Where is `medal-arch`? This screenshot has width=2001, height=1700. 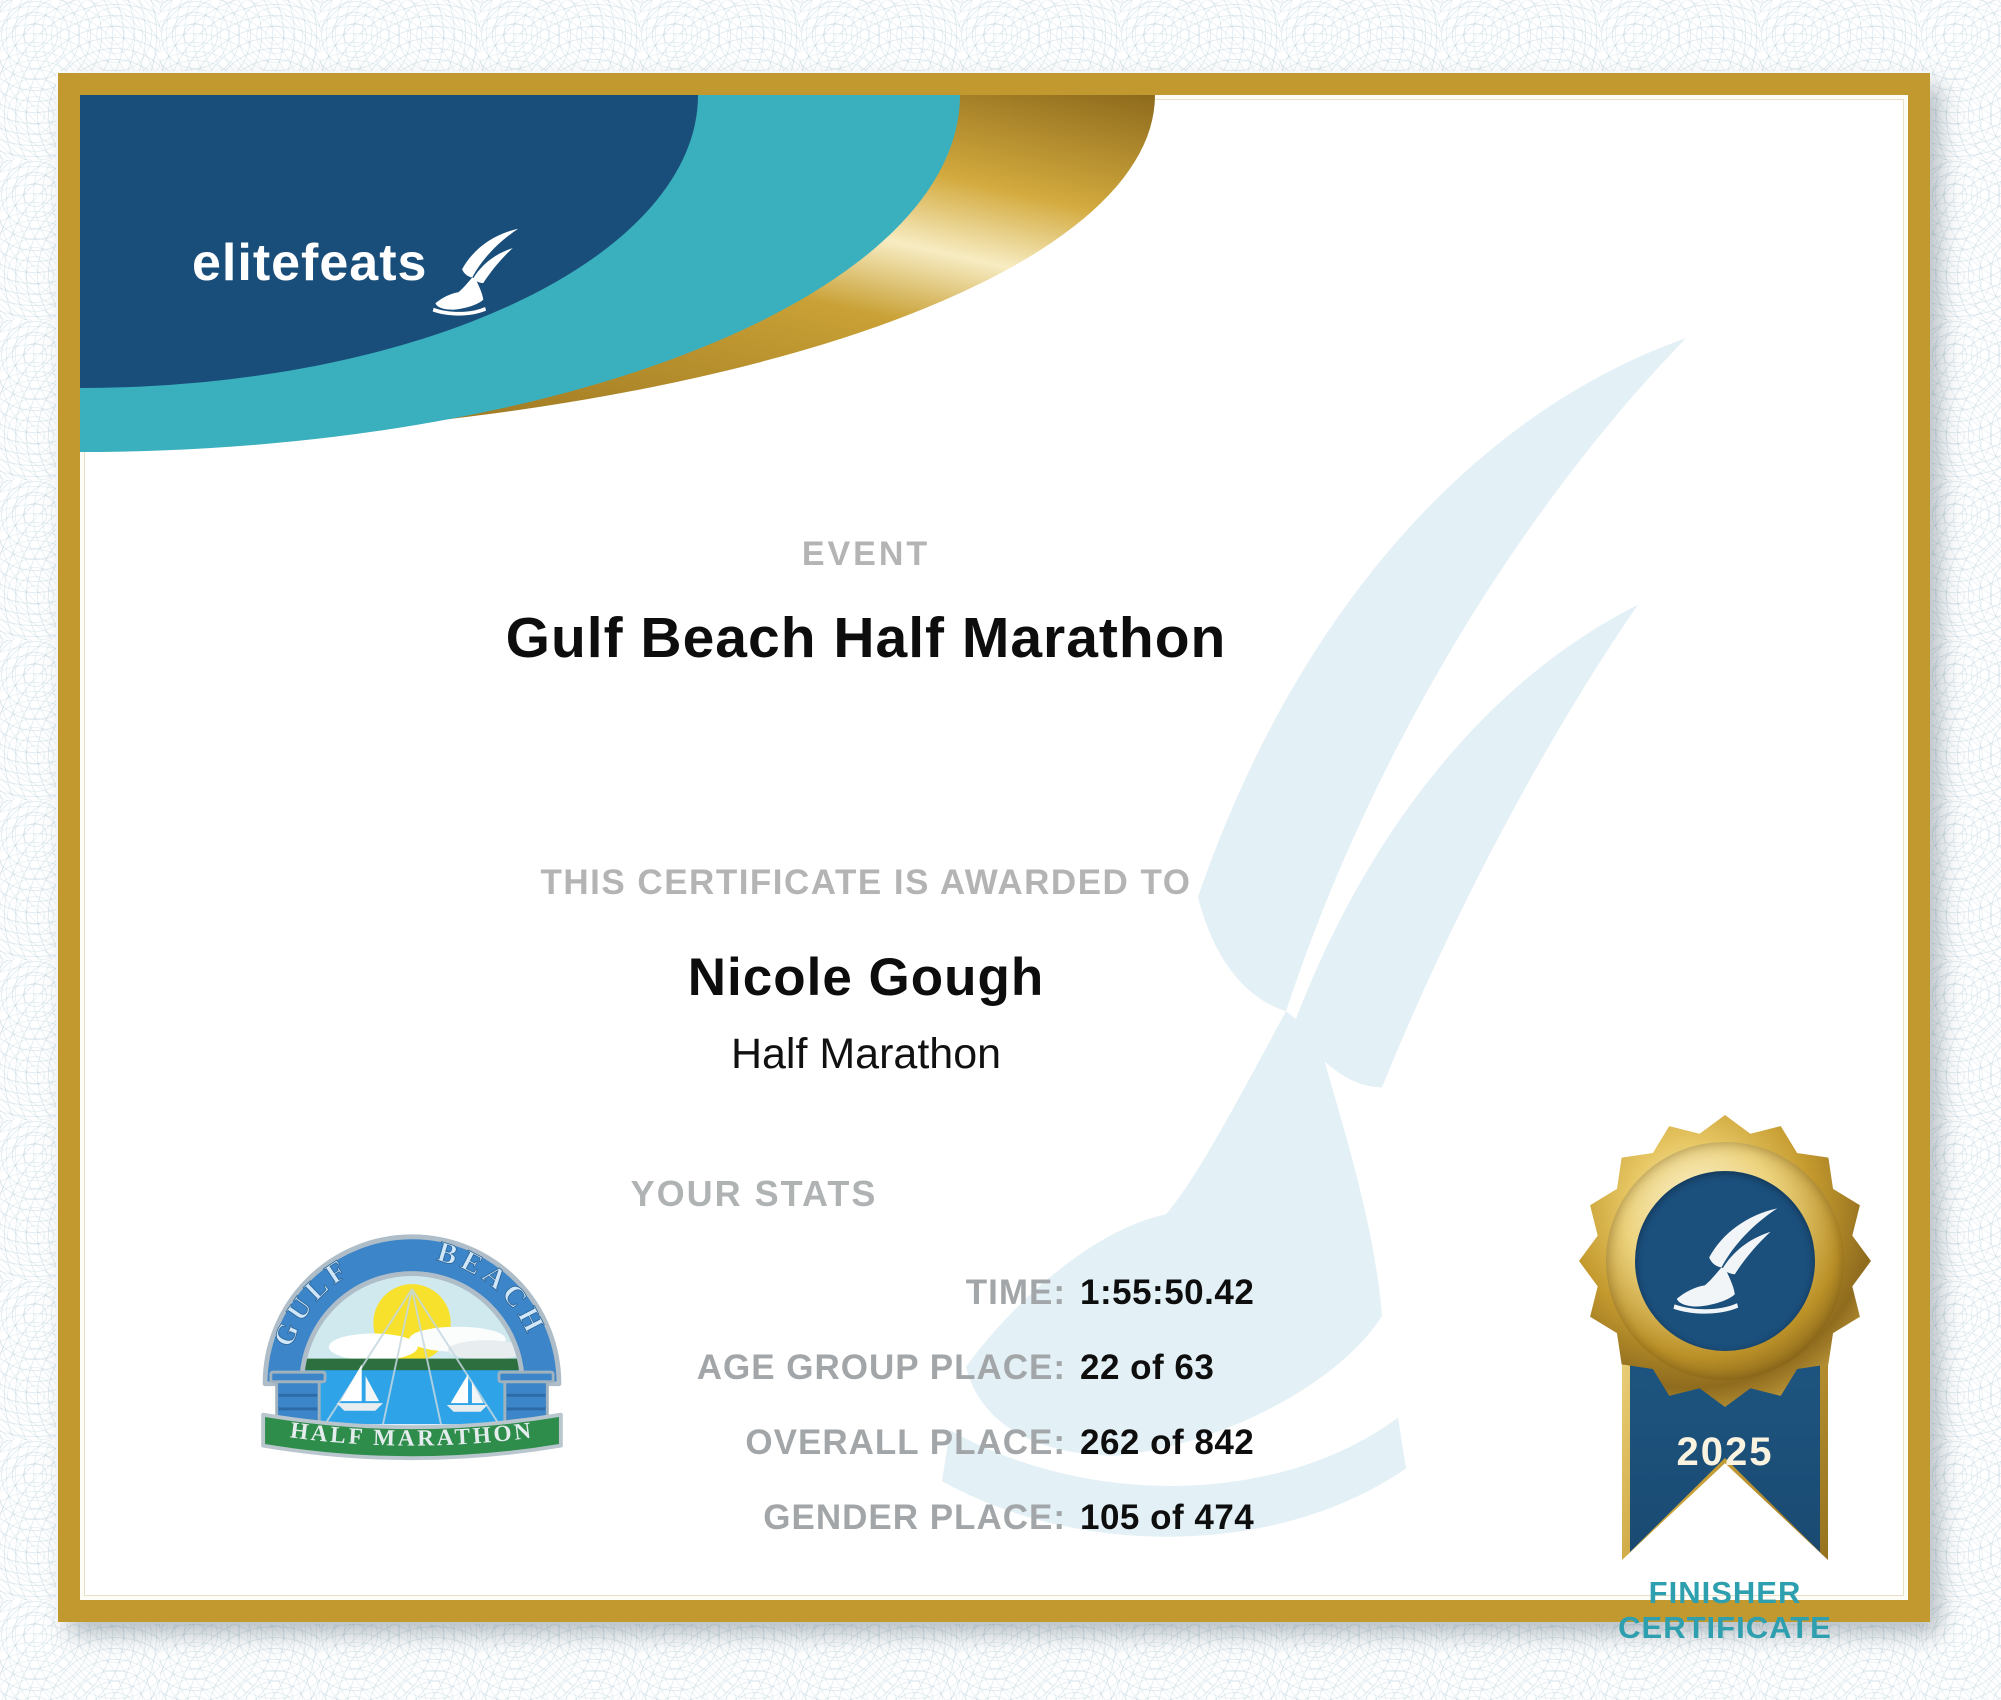 medal-arch is located at coordinates (412, 1310).